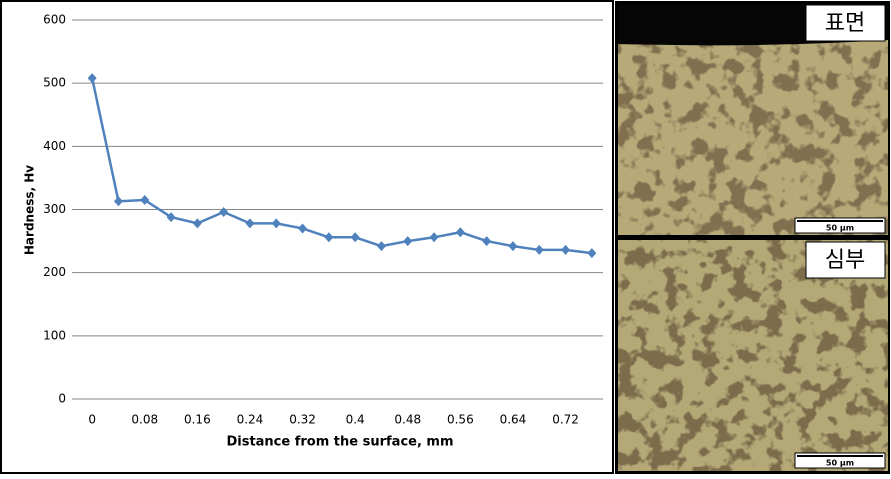 Image resolution: width=891 pixels, height=479 pixels. Describe the element at coordinates (407, 420) in the screenshot. I see `x-tick-label: 0.48` at that location.